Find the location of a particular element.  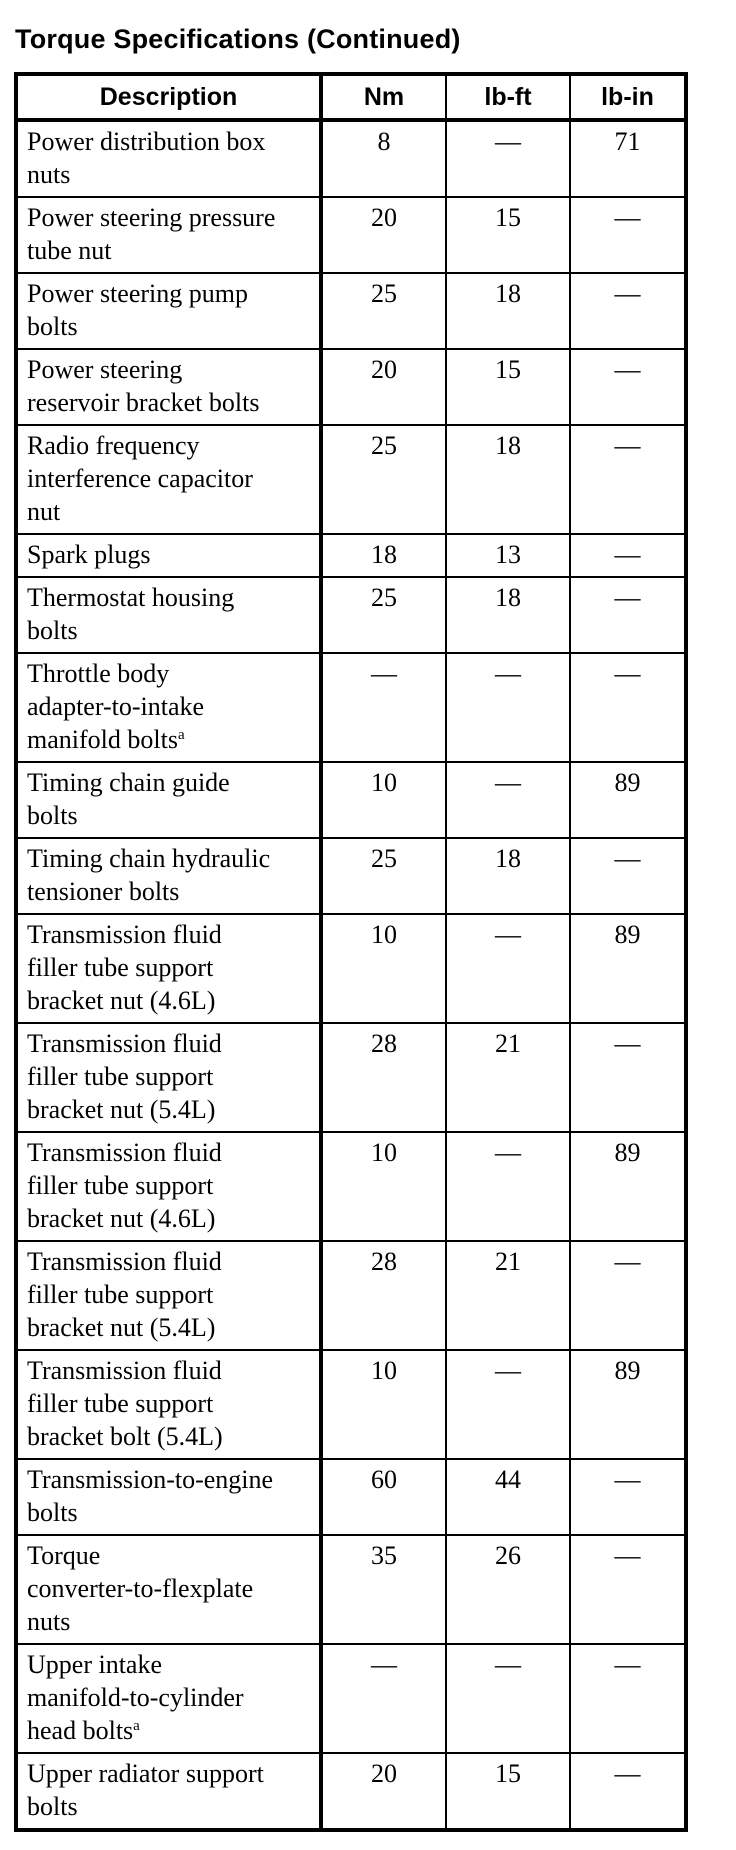

table-row: Thermostat housing bolts 25 18— is located at coordinates (351, 615).